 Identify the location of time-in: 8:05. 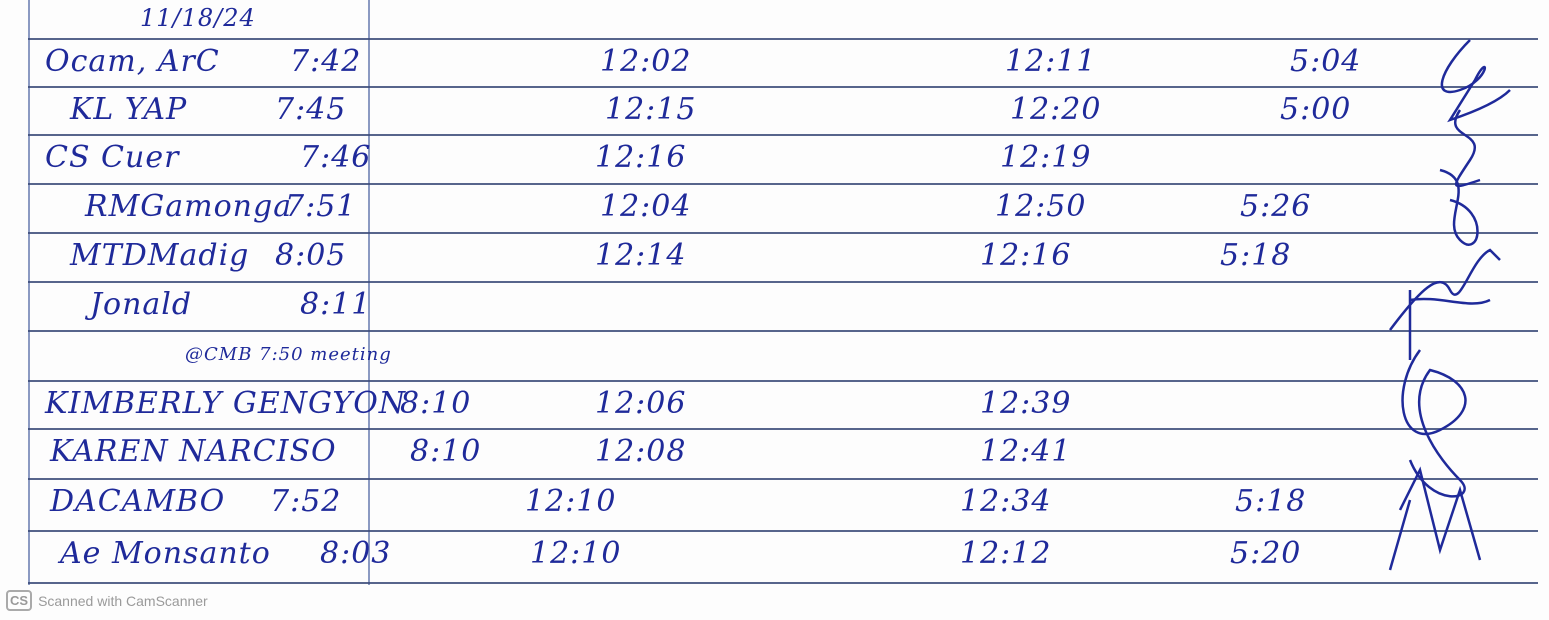
(311, 255).